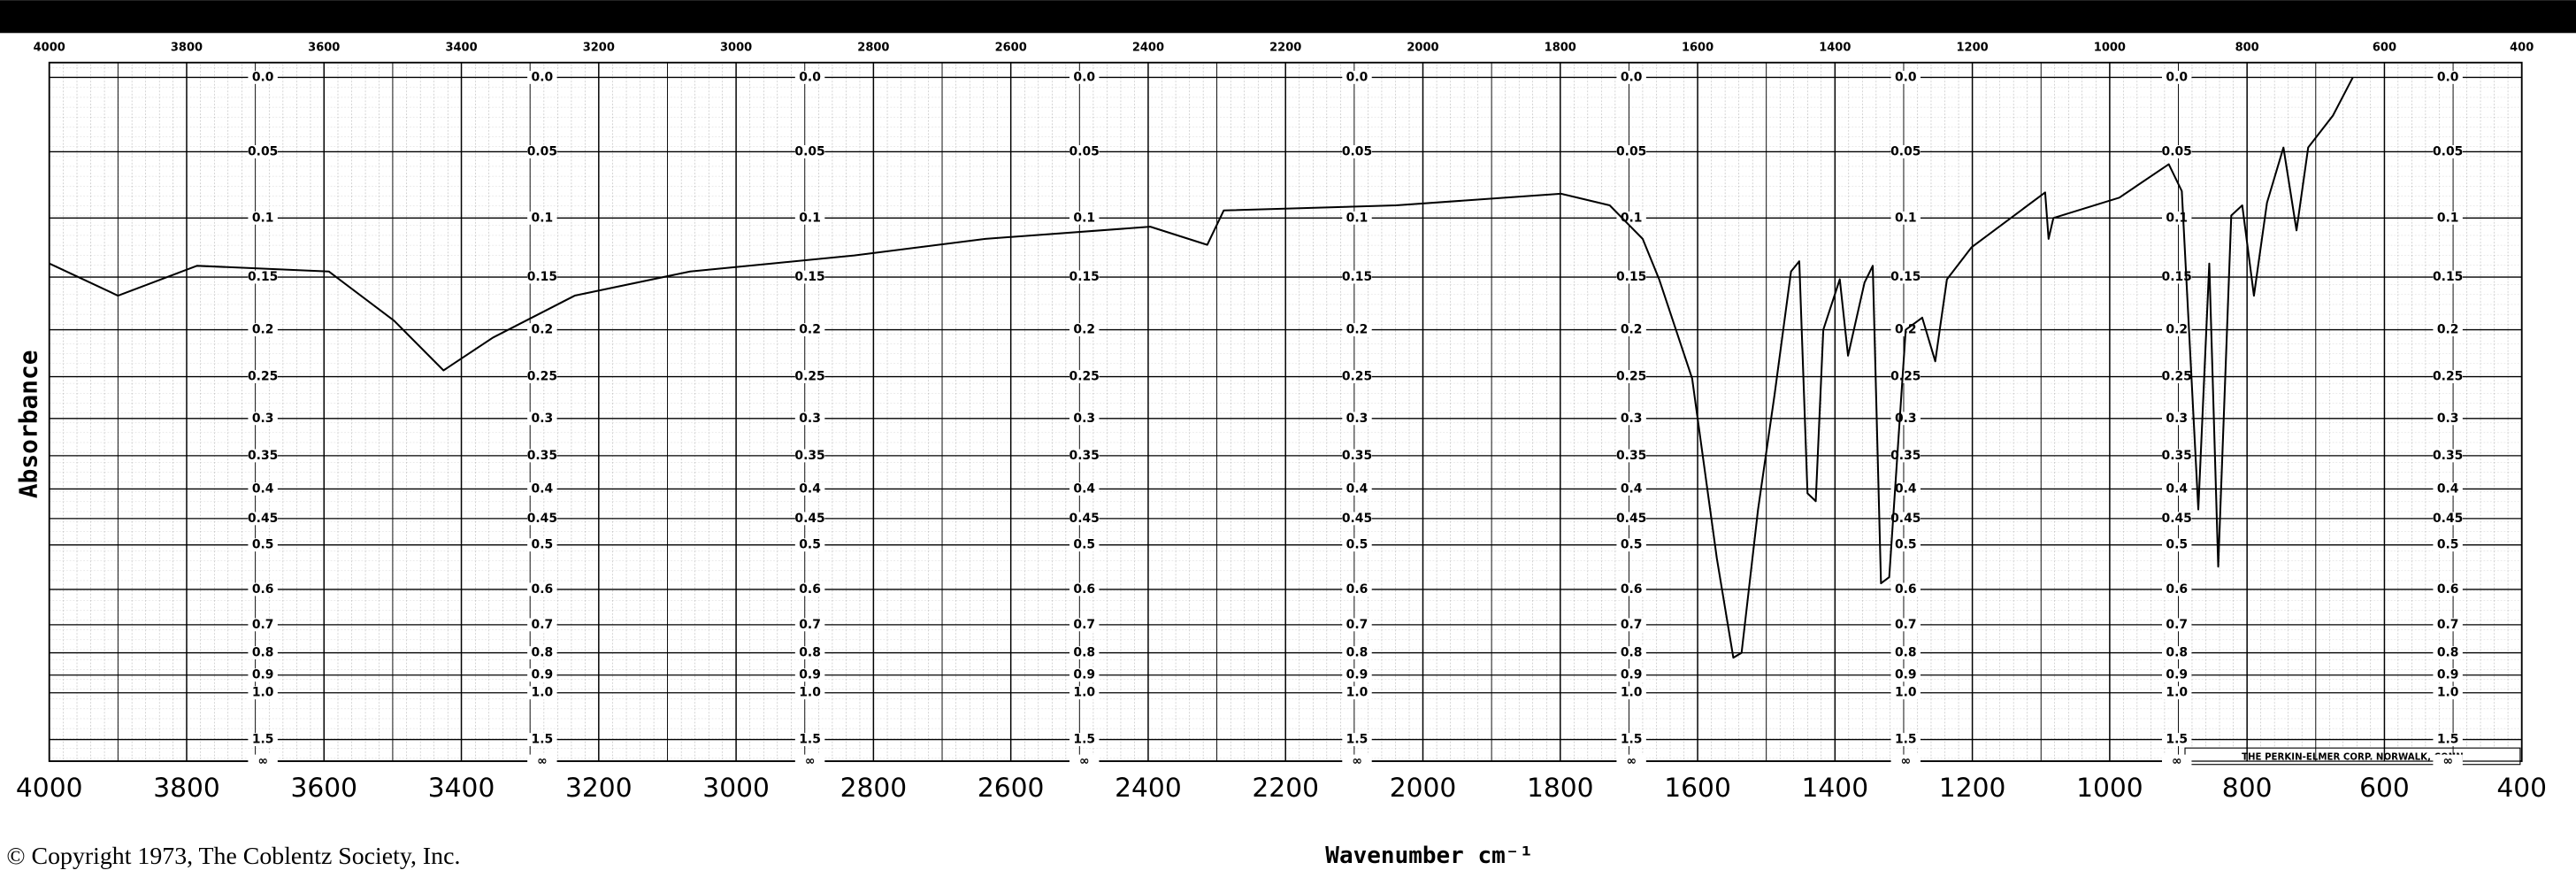 The image size is (2576, 878). What do you see at coordinates (1560, 788) in the screenshot?
I see `x-tick-label: 1800` at bounding box center [1560, 788].